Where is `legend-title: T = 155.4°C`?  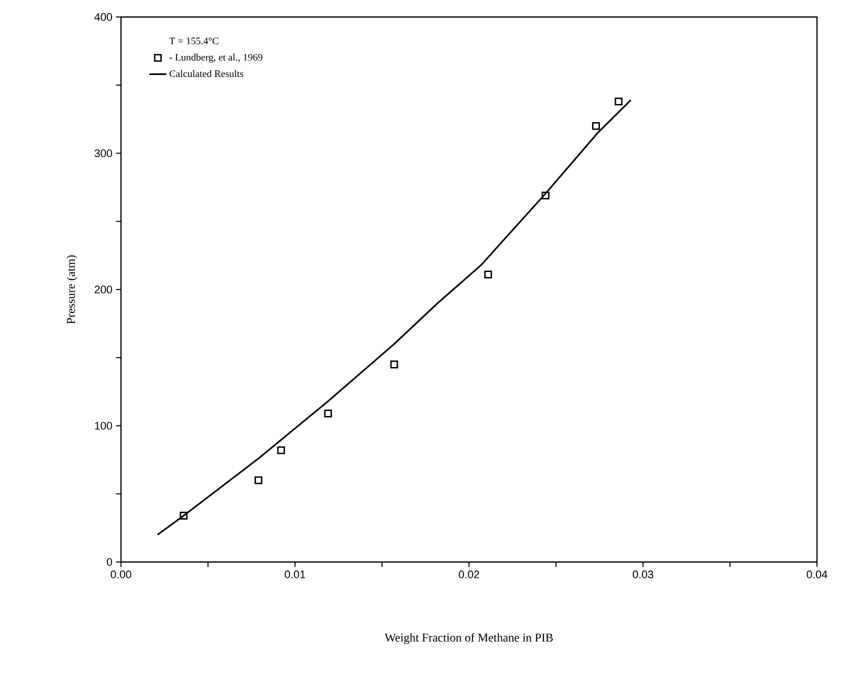
legend-title: T = 155.4°C is located at coordinates (193, 41).